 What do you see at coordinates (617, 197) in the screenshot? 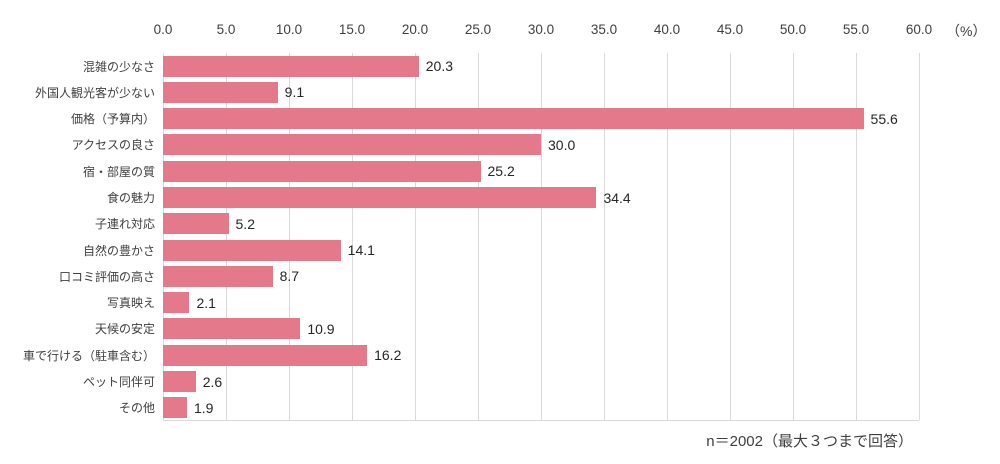
I see `value-label: 34.4` at bounding box center [617, 197].